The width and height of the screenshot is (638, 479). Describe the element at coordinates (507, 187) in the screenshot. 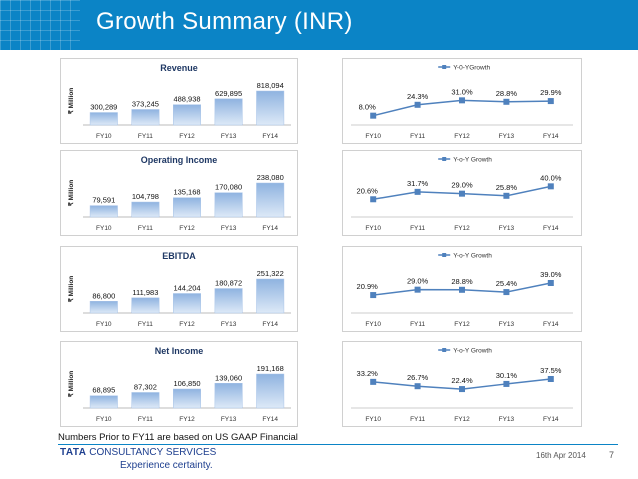

I see `data-label: 25.8%` at that location.